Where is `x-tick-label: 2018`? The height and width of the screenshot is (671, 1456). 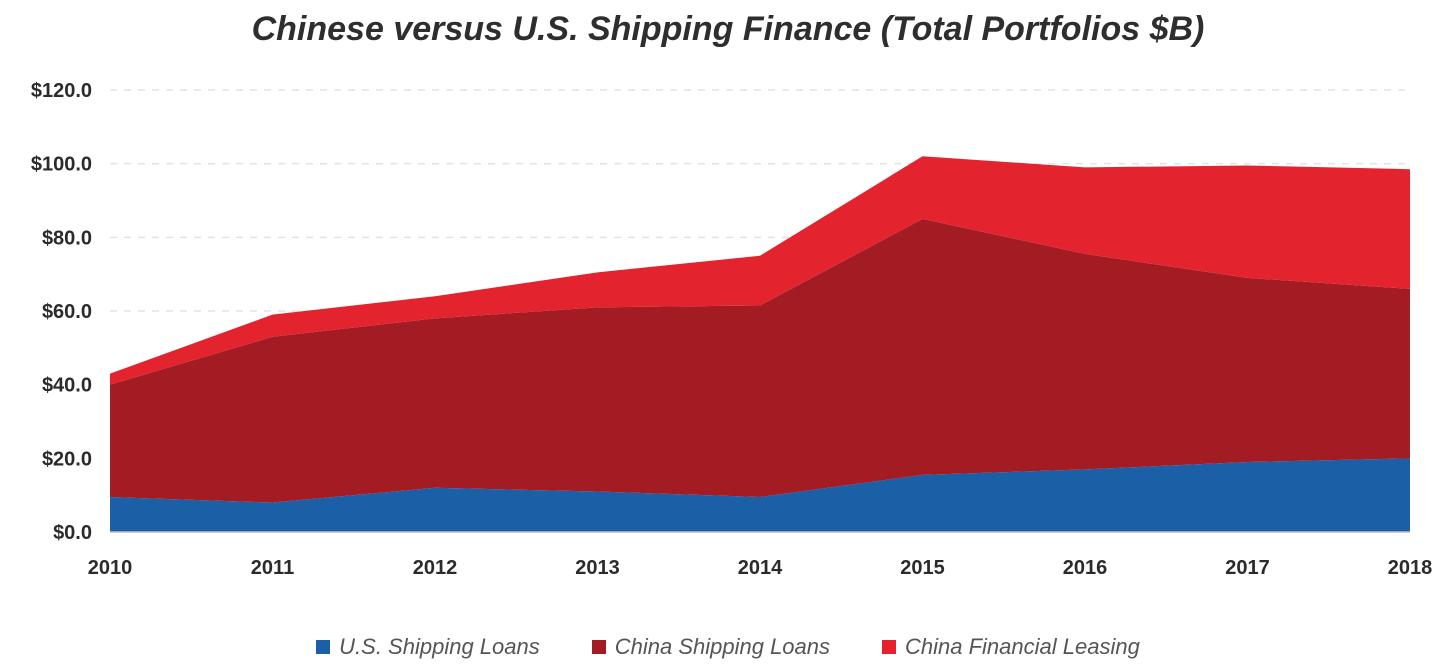
x-tick-label: 2018 is located at coordinates (1410, 568).